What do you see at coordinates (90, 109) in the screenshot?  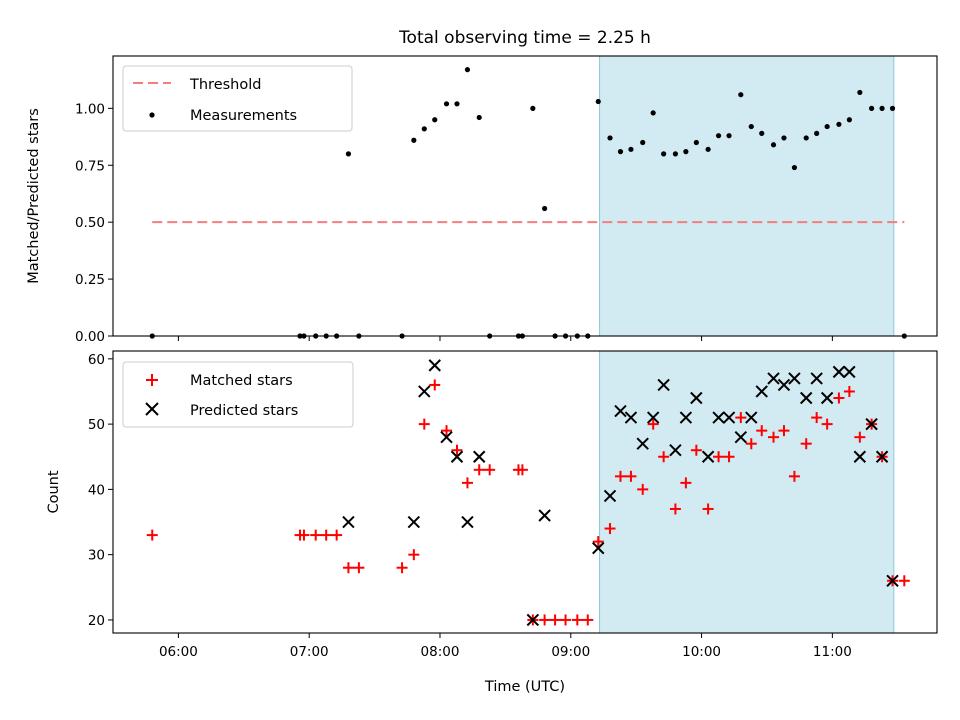 I see `y-tick-label: 1.00` at bounding box center [90, 109].